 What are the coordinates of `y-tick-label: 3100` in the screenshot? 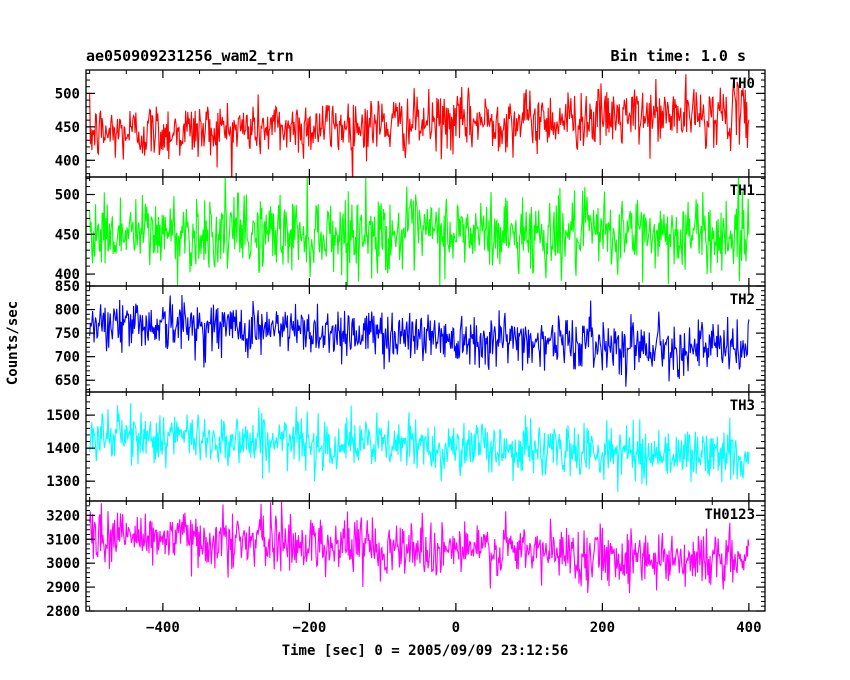 It's located at (63, 540).